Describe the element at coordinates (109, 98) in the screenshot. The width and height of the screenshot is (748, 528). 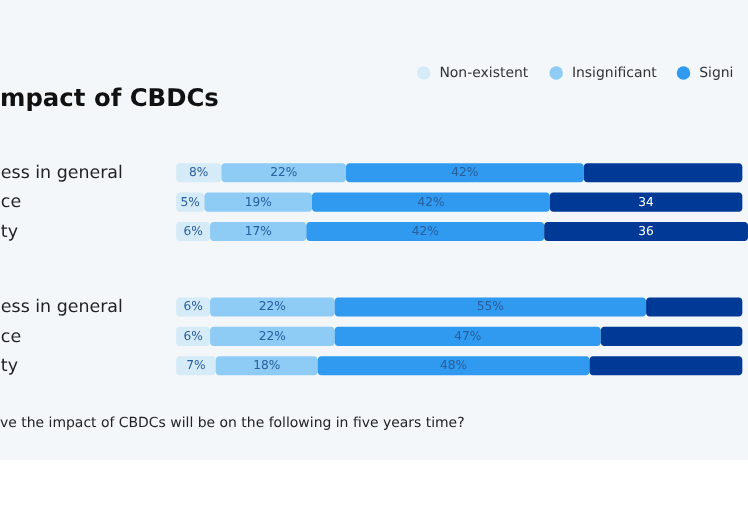
I see `chart-title: mpact of CBDCs` at that location.